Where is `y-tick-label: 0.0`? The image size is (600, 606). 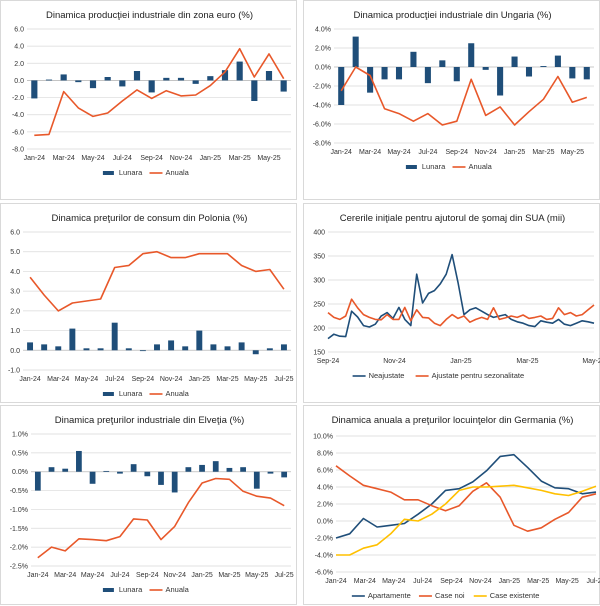
y-tick-label: 0.0 is located at coordinates (19, 81).